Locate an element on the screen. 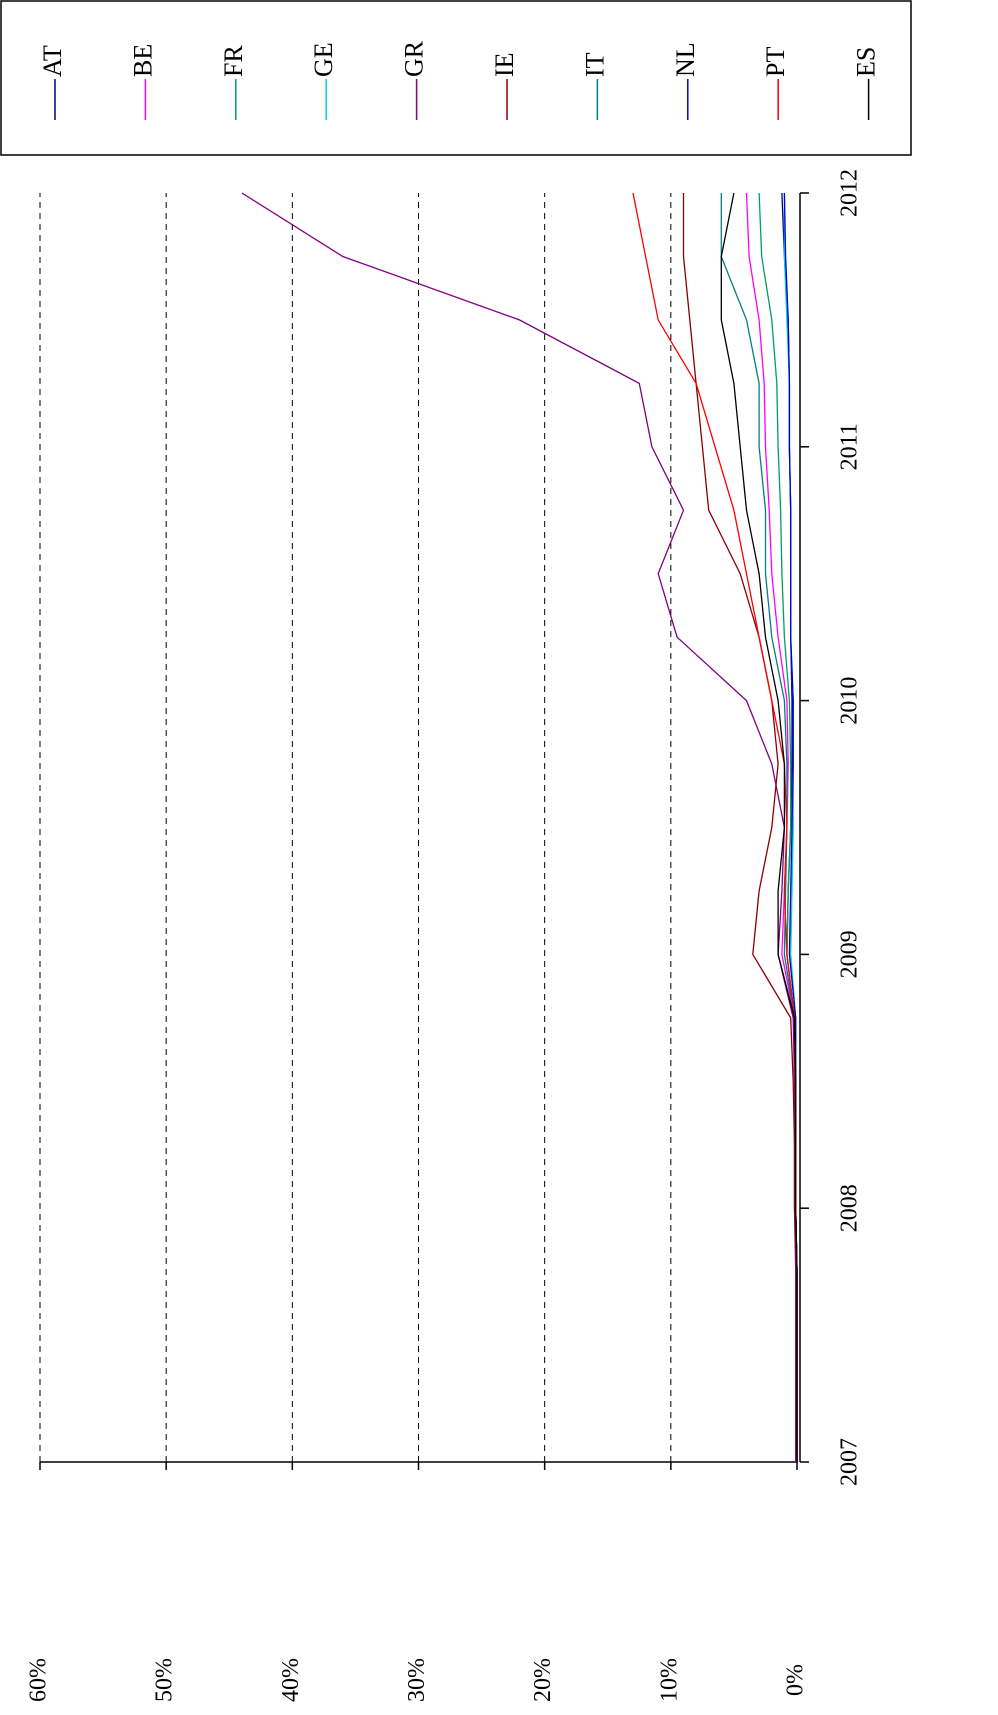  x-tick-label: 2009 is located at coordinates (850, 954).